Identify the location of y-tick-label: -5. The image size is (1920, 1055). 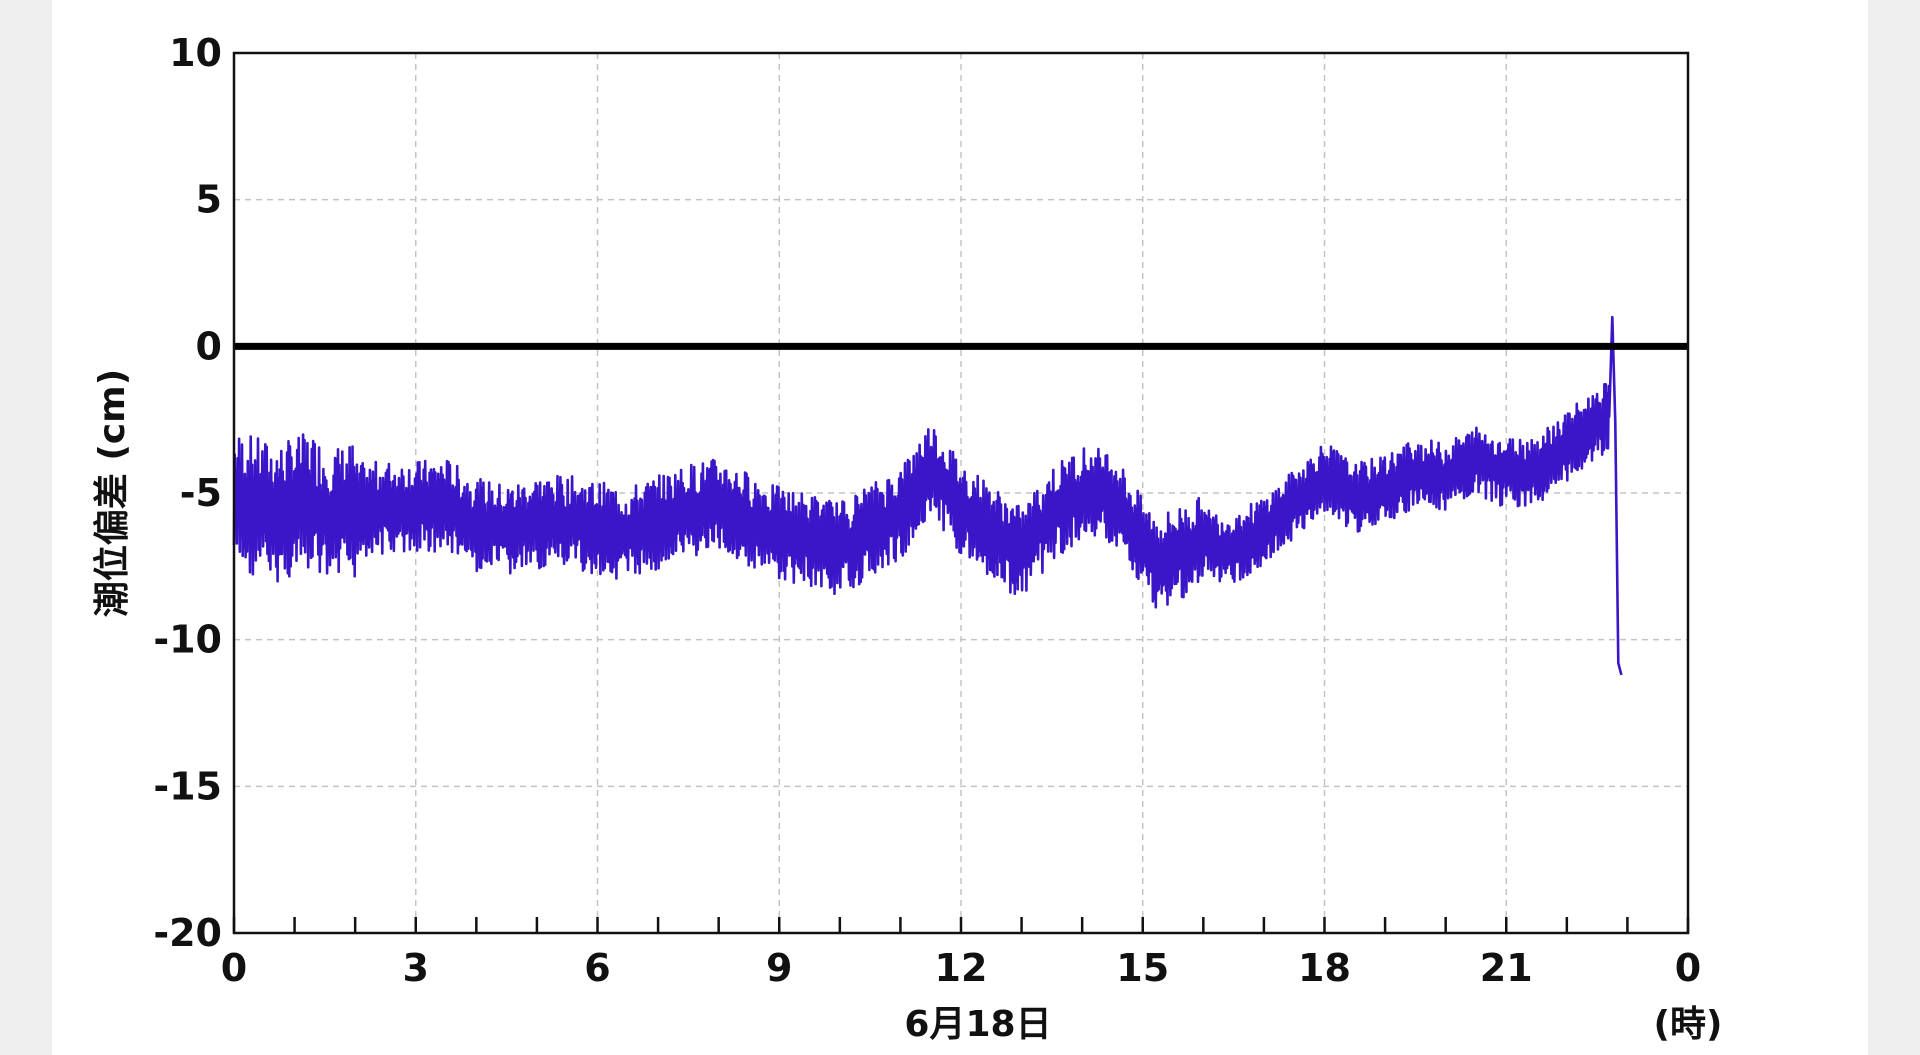
(201, 493).